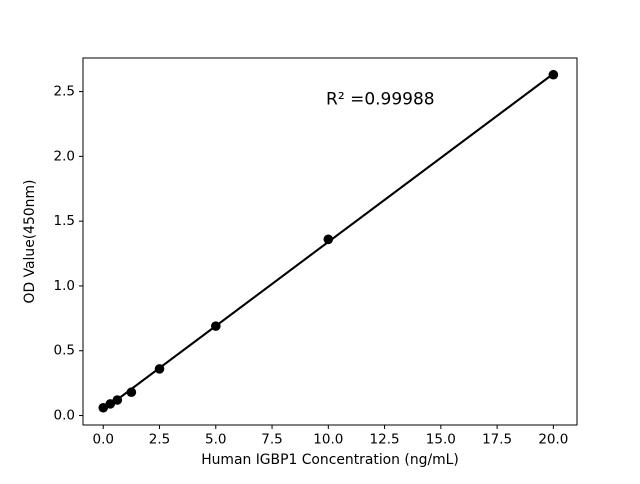 Image resolution: width=640 pixels, height=484 pixels. Describe the element at coordinates (64, 156) in the screenshot. I see `y-tick-label: 2.0` at that location.